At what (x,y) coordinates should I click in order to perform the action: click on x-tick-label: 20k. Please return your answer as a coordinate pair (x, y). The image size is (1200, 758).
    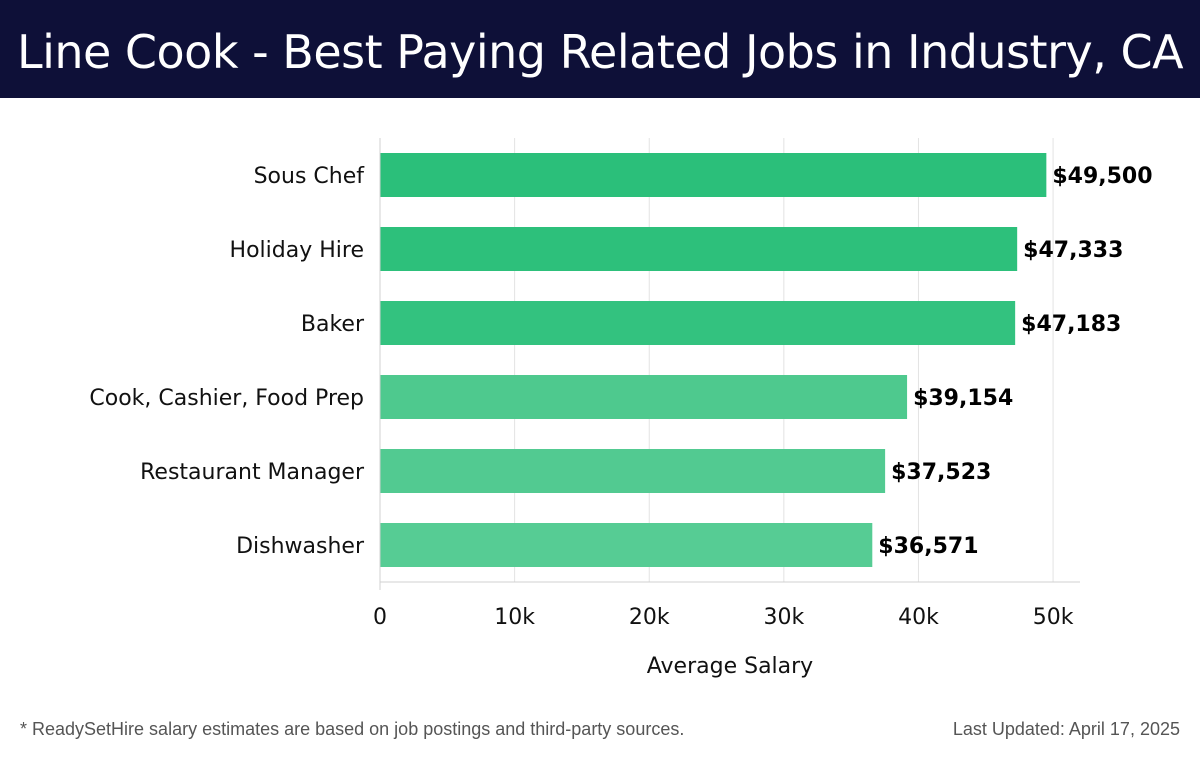
    Looking at the image, I should click on (649, 617).